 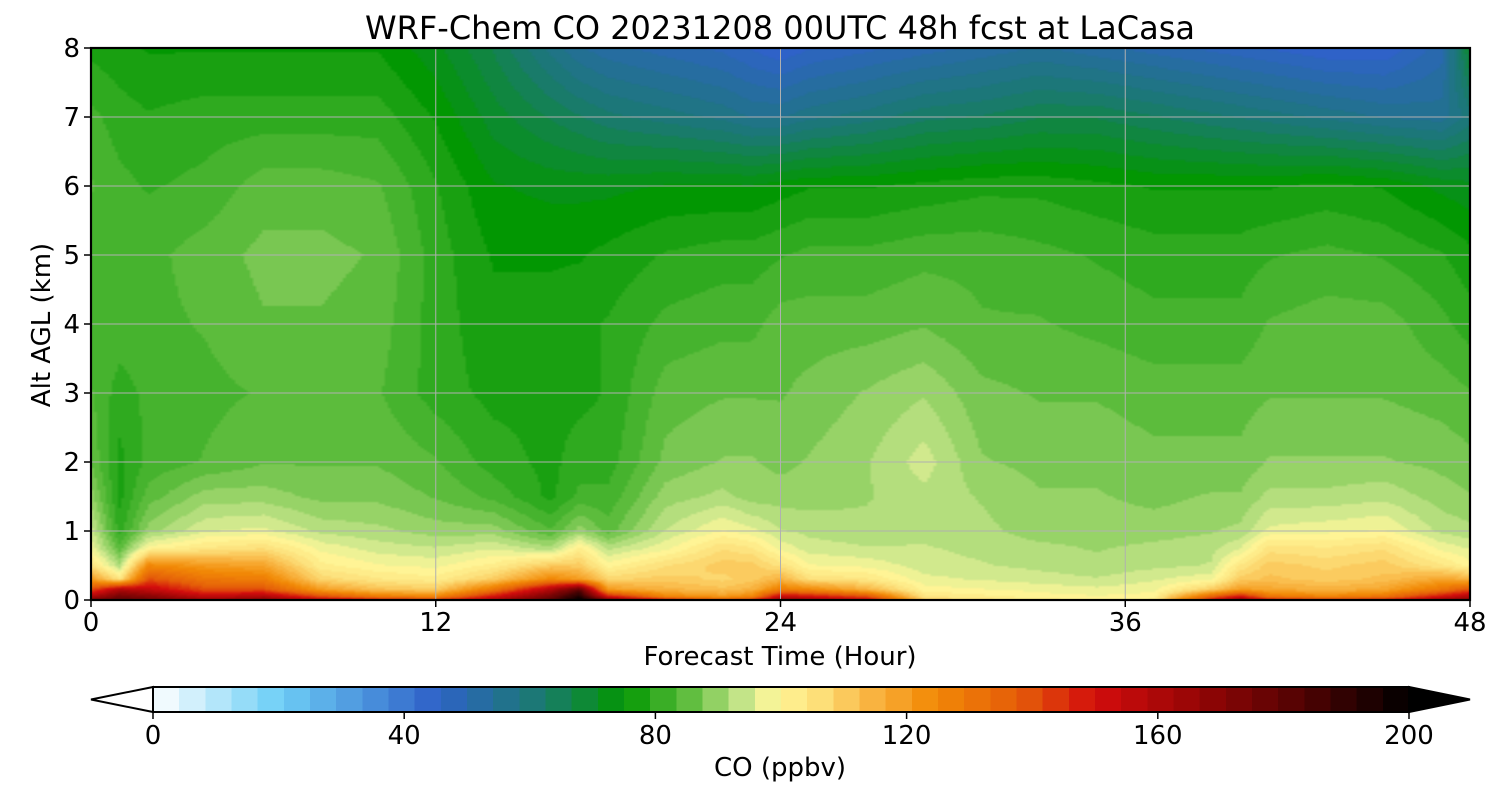 What do you see at coordinates (71, 118) in the screenshot?
I see `y-tick-label: 7` at bounding box center [71, 118].